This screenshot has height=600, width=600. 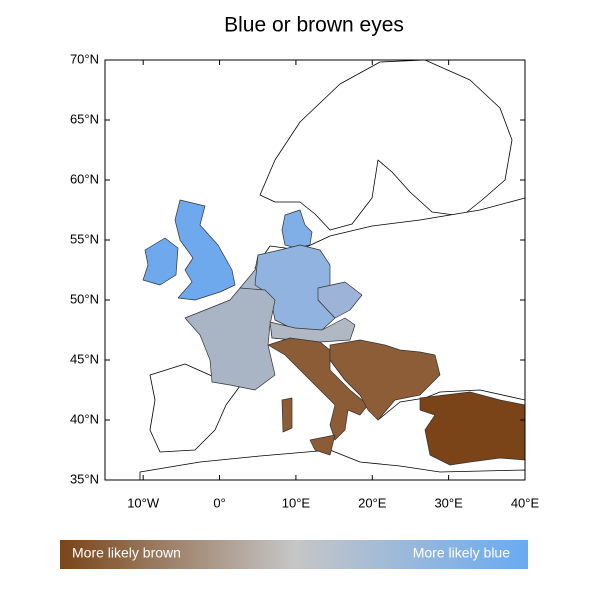 I want to click on sardinia, so click(x=287, y=415).